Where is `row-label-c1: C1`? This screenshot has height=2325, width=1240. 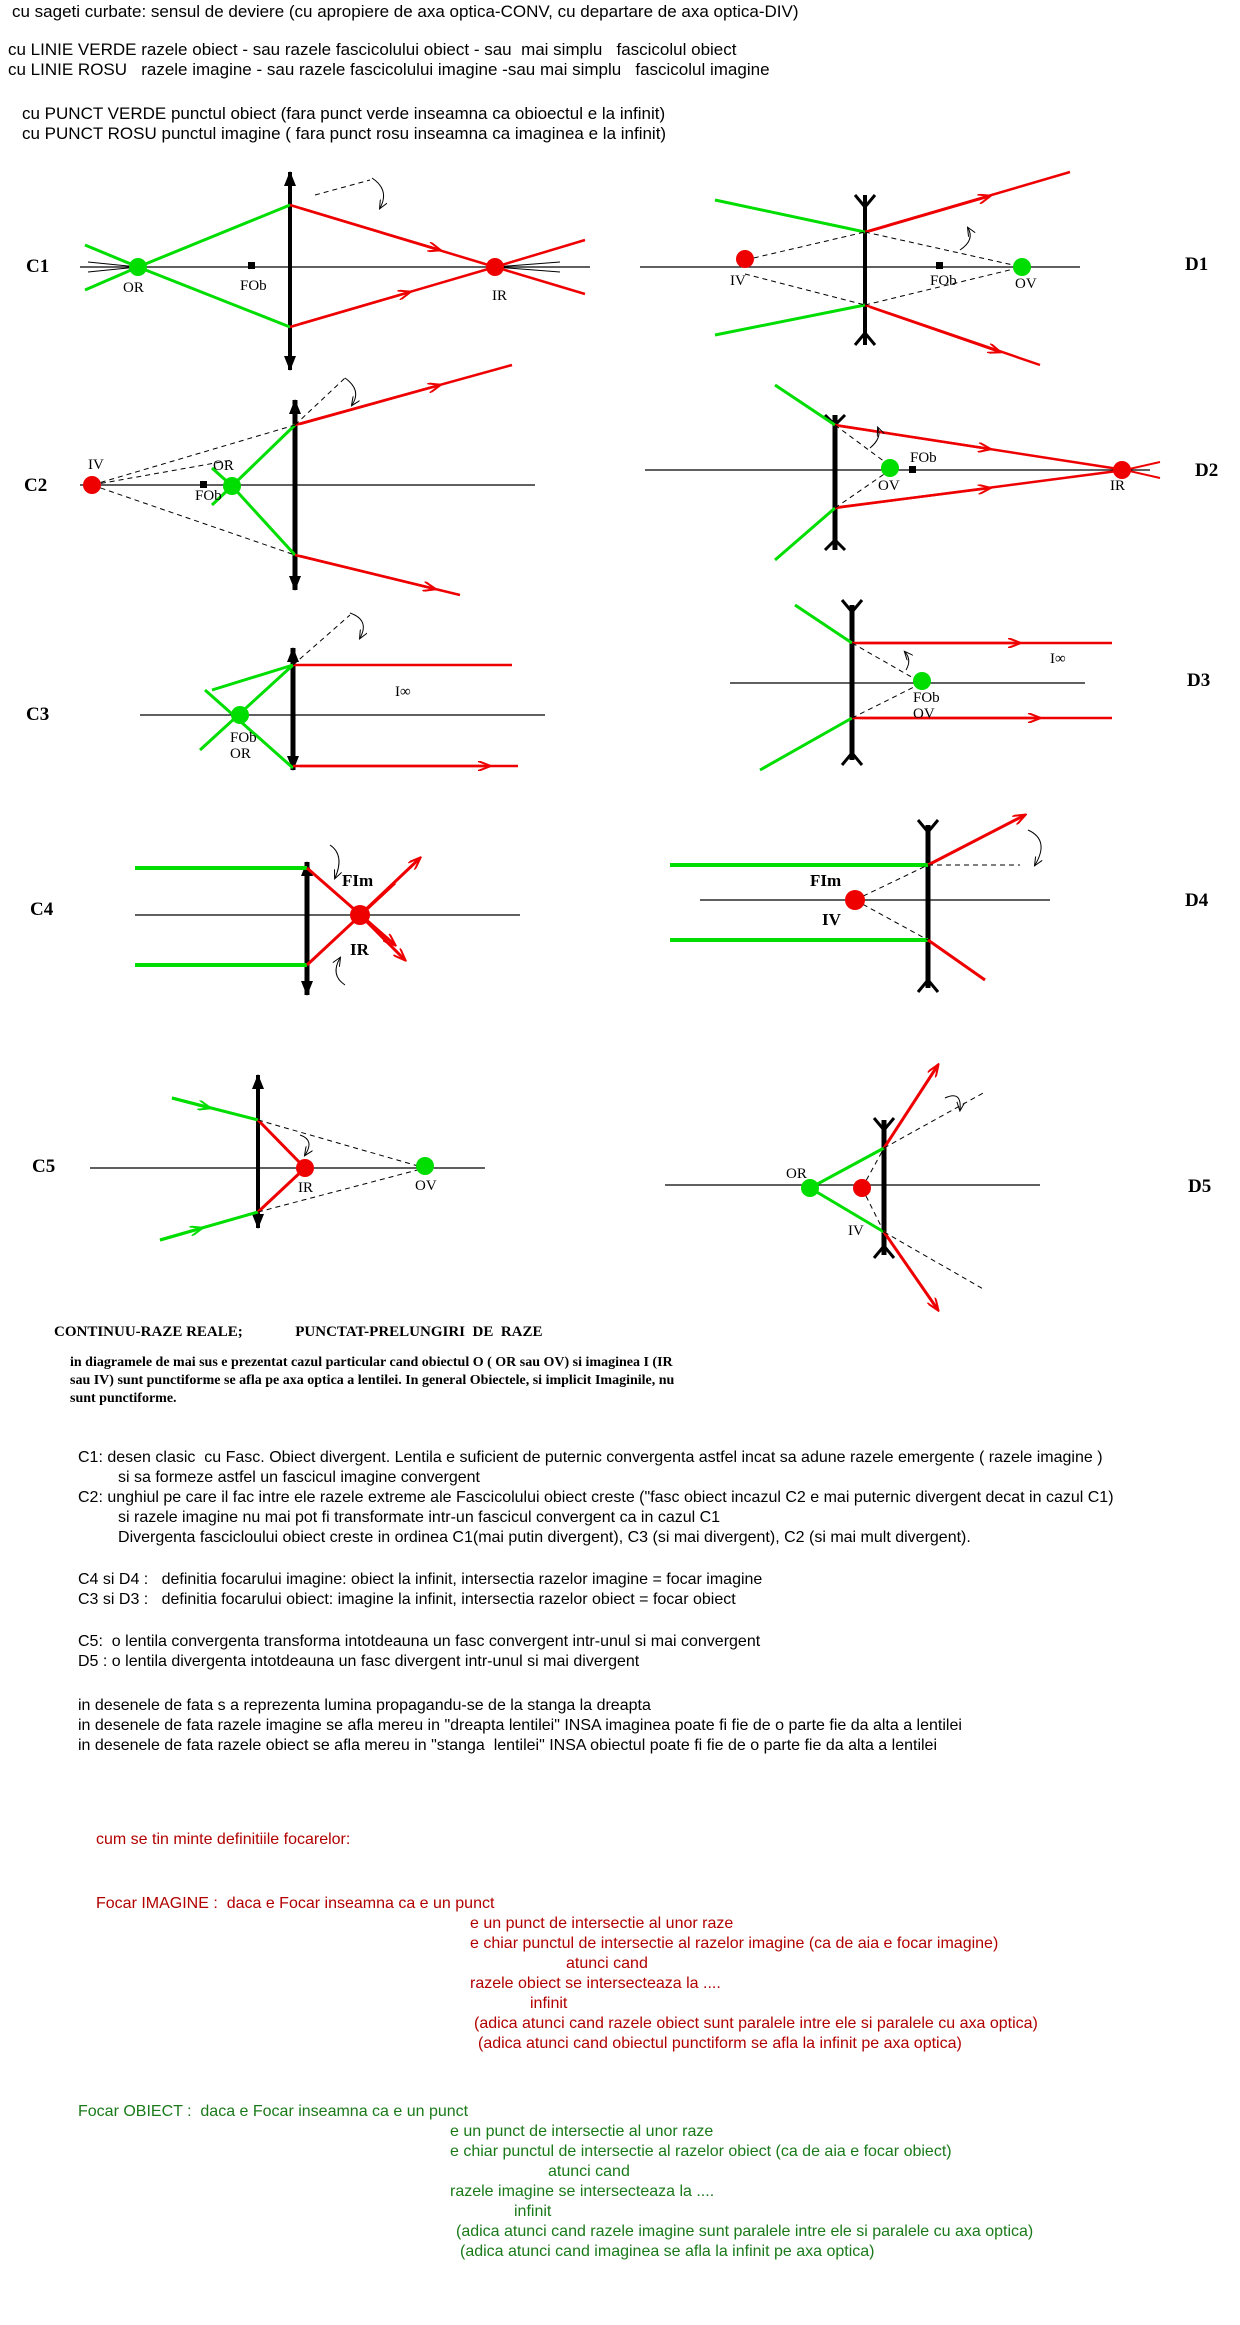
row-label-c1: C1 is located at coordinates (37, 266).